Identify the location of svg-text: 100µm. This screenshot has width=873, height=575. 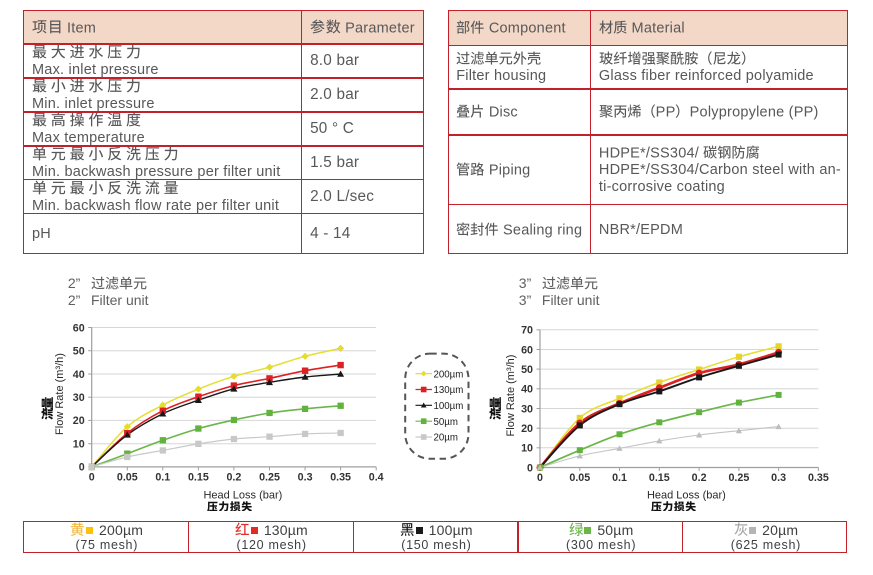
(449, 406).